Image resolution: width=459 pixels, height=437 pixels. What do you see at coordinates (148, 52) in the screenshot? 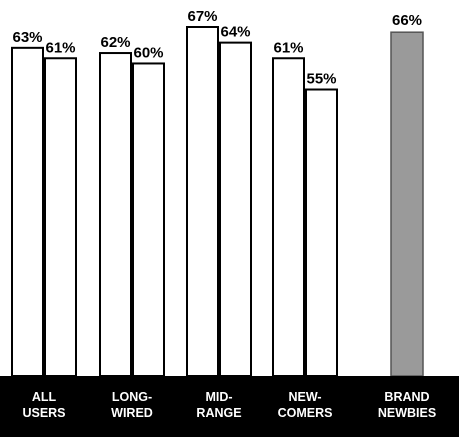
I see `data-label-1-1: 60%` at bounding box center [148, 52].